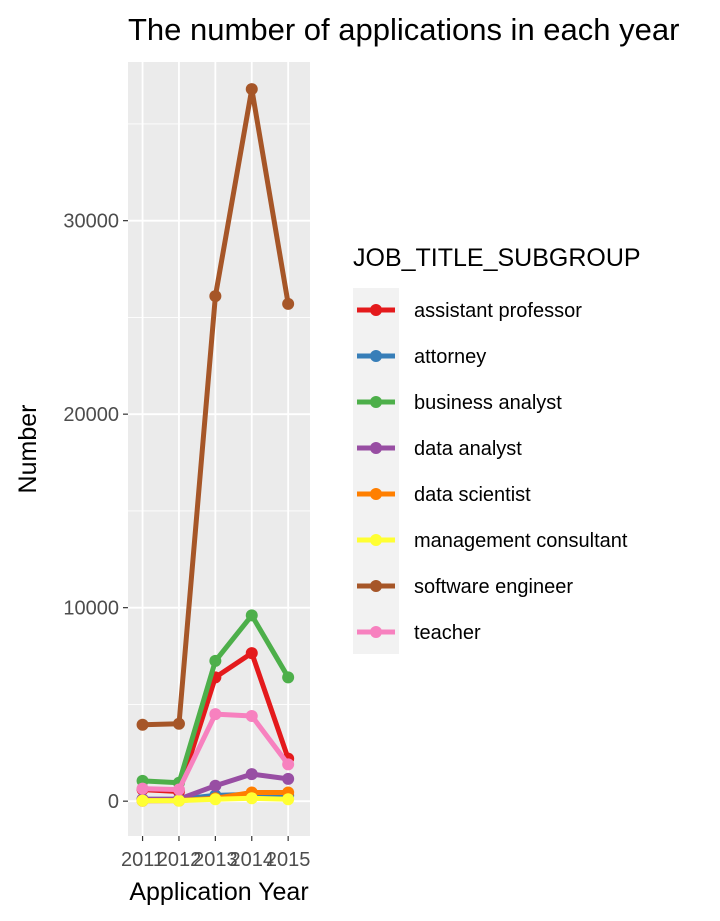 The width and height of the screenshot is (720, 921). I want to click on legend-item-data-analyst: data analyst, so click(439, 449).